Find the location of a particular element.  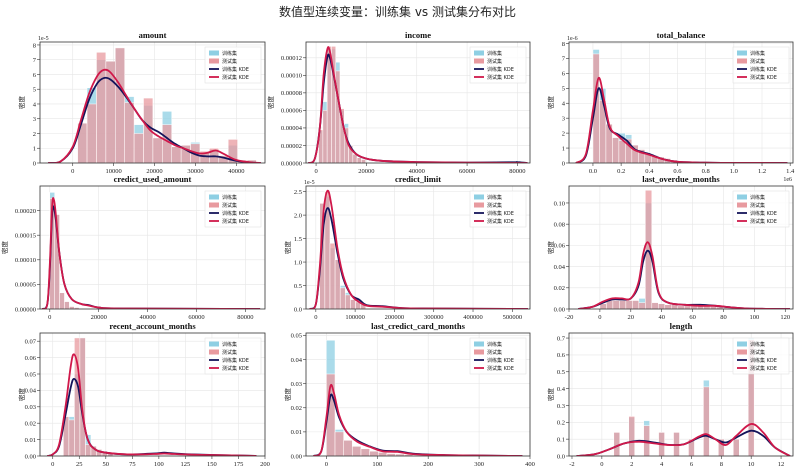

x-axis: 0 10000 20000 30000 40000 is located at coordinates (157, 169).